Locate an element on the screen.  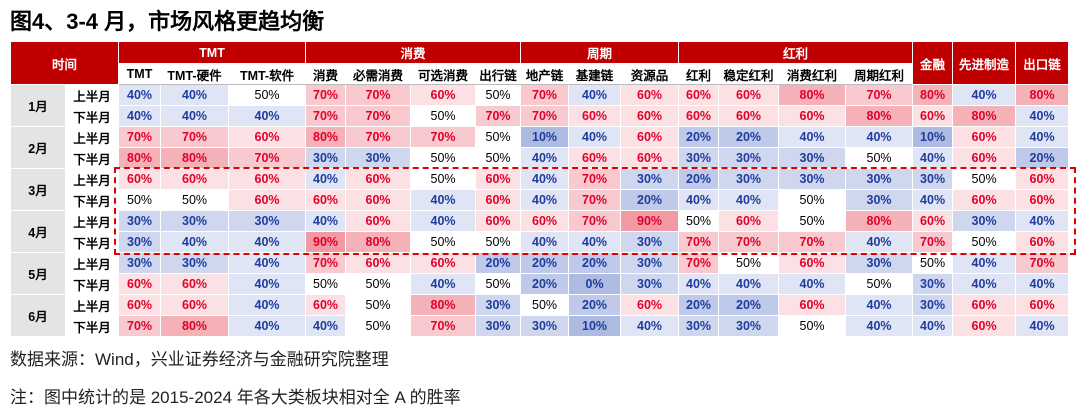
group-header: 消费 is located at coordinates (413, 52).